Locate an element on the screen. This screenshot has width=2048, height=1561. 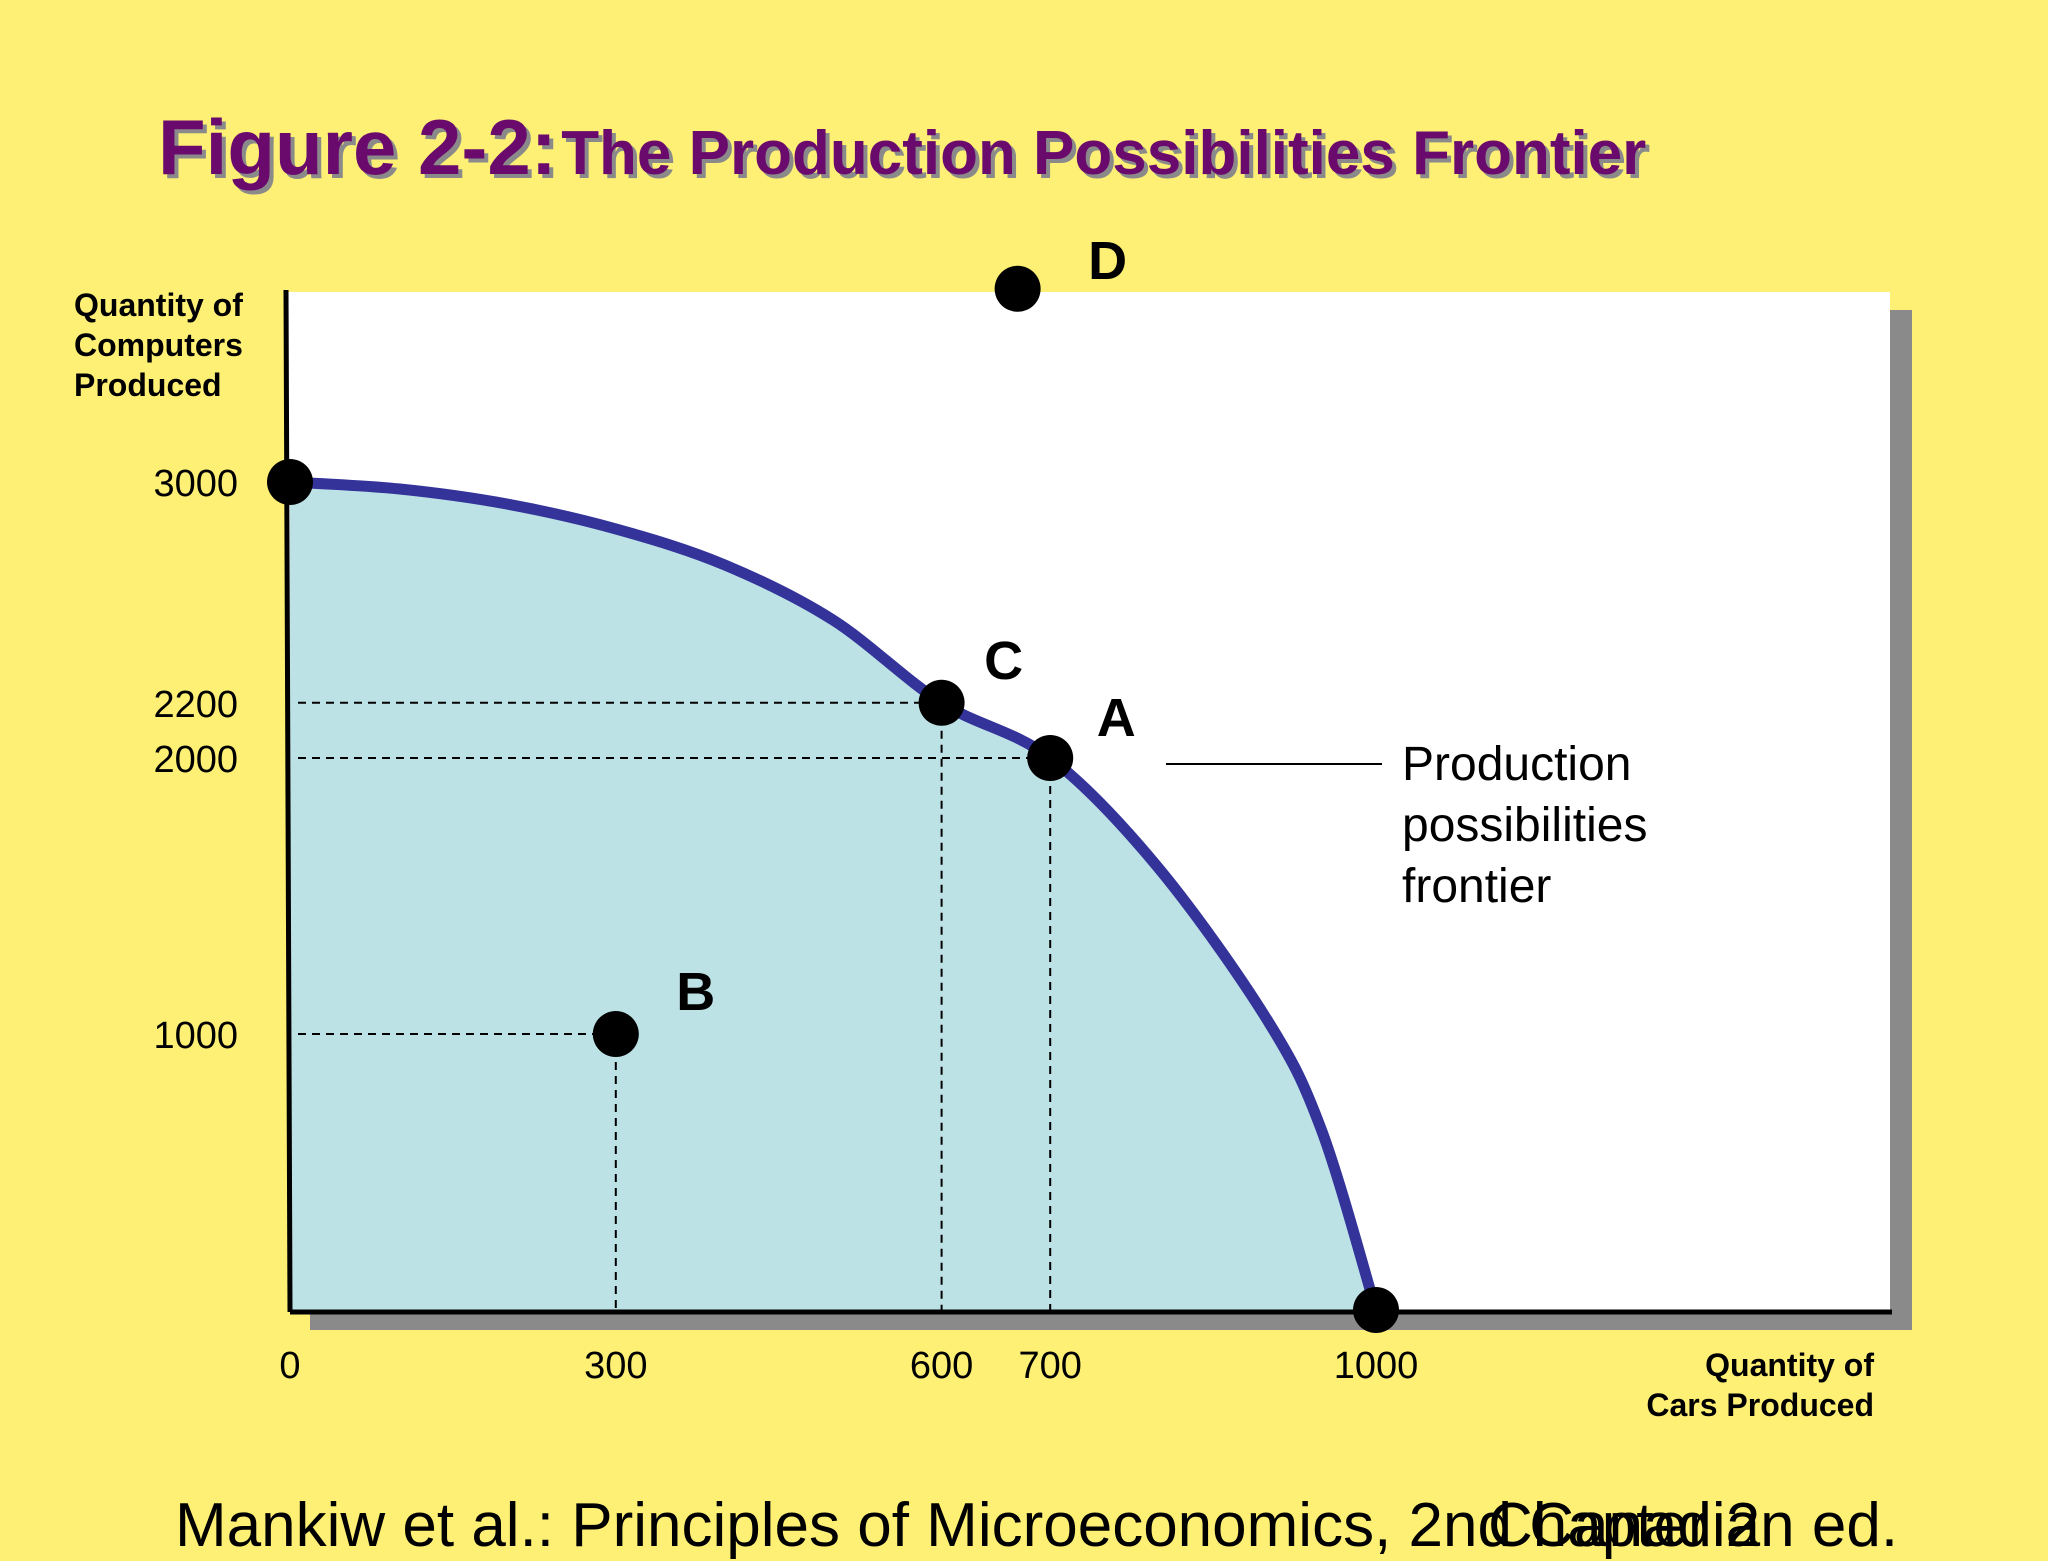
y-axis-label: Computers is located at coordinates (158, 345).